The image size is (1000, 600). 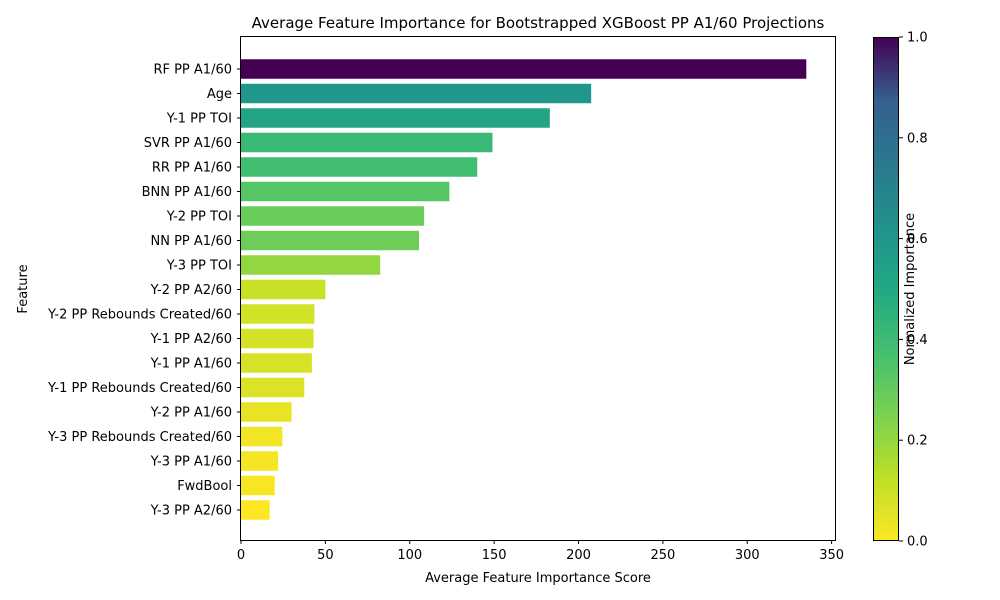 What do you see at coordinates (139, 437) in the screenshot?
I see `y-tick-label: Y-3 PP Rebounds Created/60` at bounding box center [139, 437].